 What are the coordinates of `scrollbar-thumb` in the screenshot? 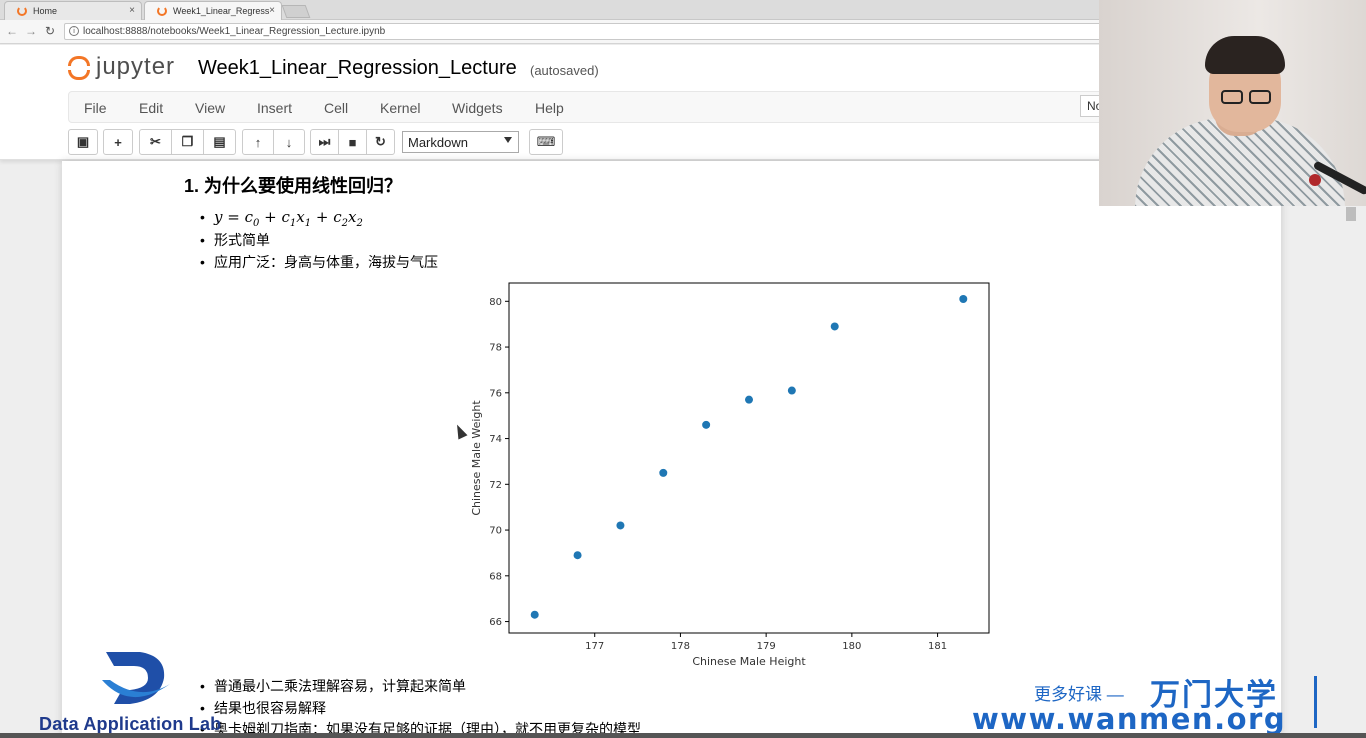 It's located at (1351, 214).